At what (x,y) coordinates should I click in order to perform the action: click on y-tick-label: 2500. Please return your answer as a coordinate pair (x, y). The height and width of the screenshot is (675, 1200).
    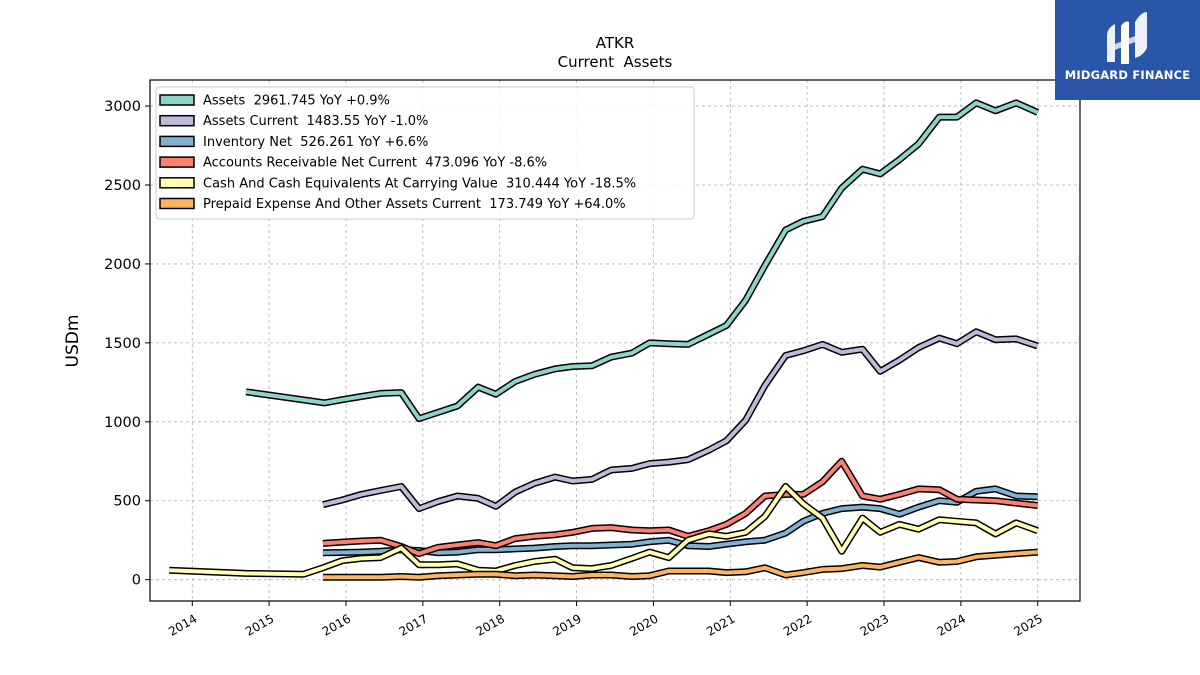
    Looking at the image, I should click on (122, 186).